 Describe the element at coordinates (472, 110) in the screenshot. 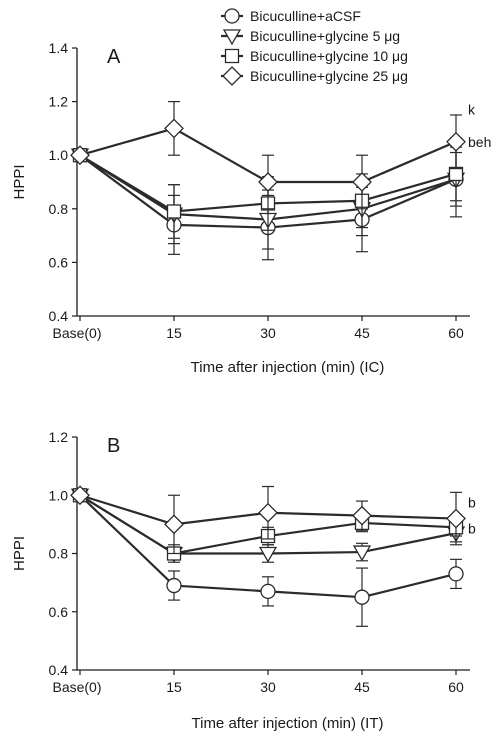

I see `significance-annotation: k` at that location.